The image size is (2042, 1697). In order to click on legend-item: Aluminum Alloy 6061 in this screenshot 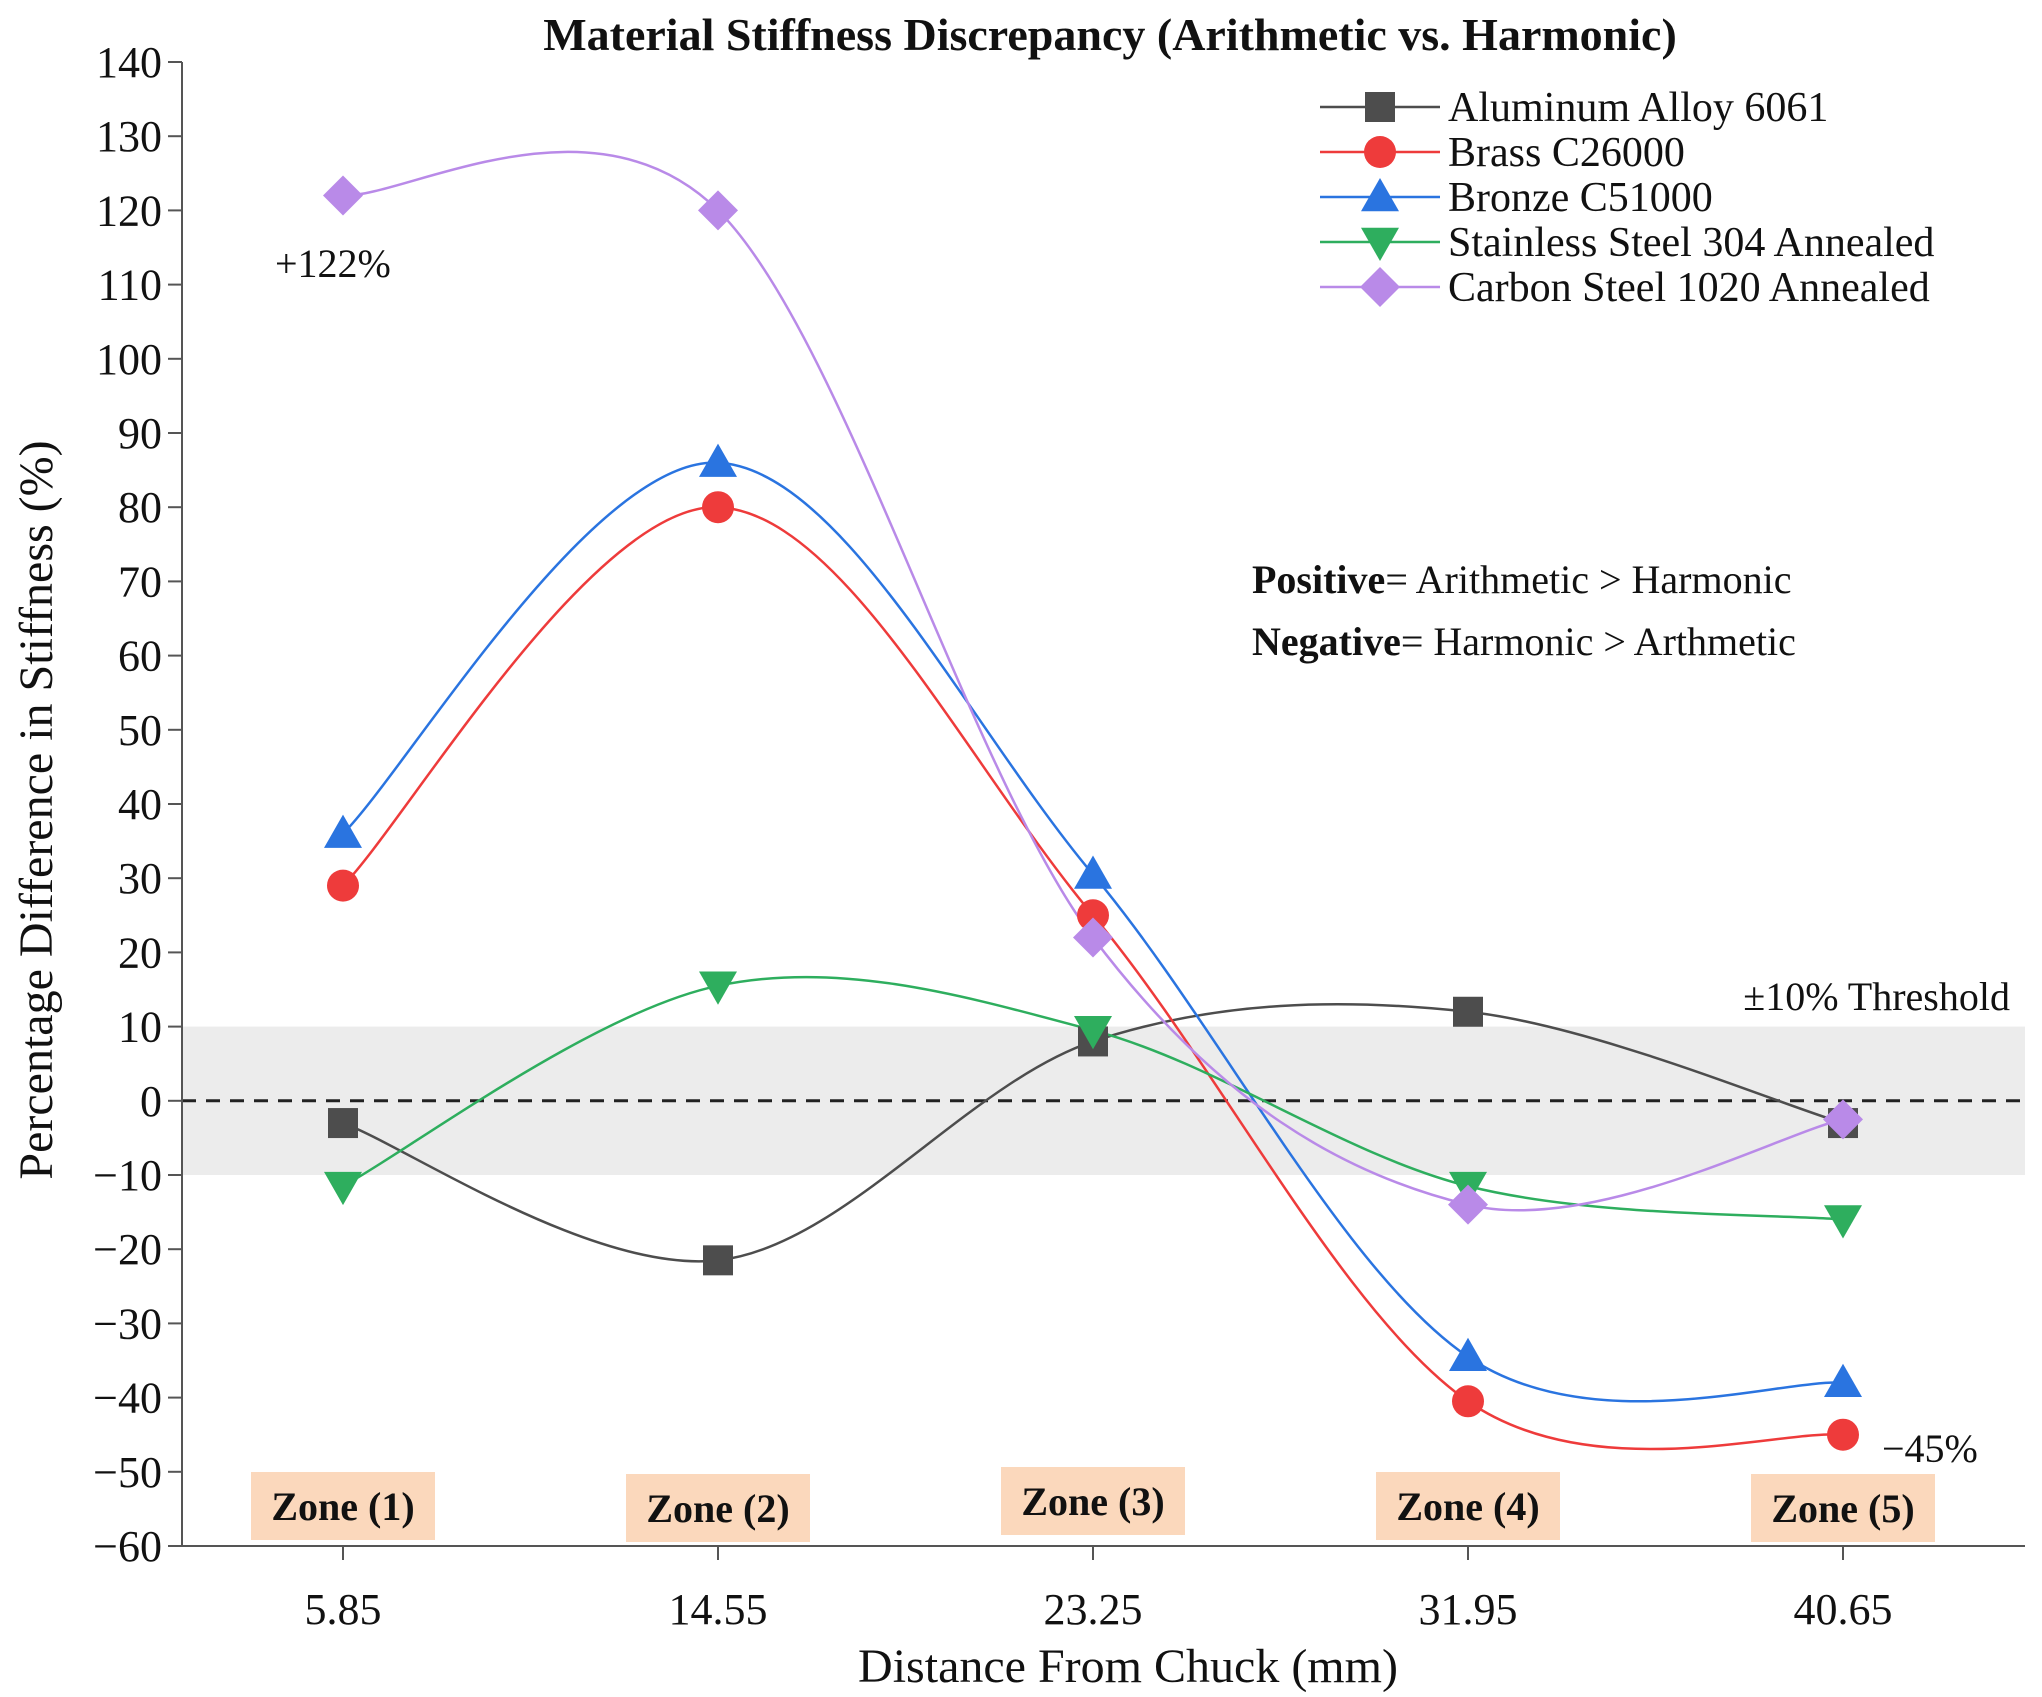, I will do `click(1574, 108)`.